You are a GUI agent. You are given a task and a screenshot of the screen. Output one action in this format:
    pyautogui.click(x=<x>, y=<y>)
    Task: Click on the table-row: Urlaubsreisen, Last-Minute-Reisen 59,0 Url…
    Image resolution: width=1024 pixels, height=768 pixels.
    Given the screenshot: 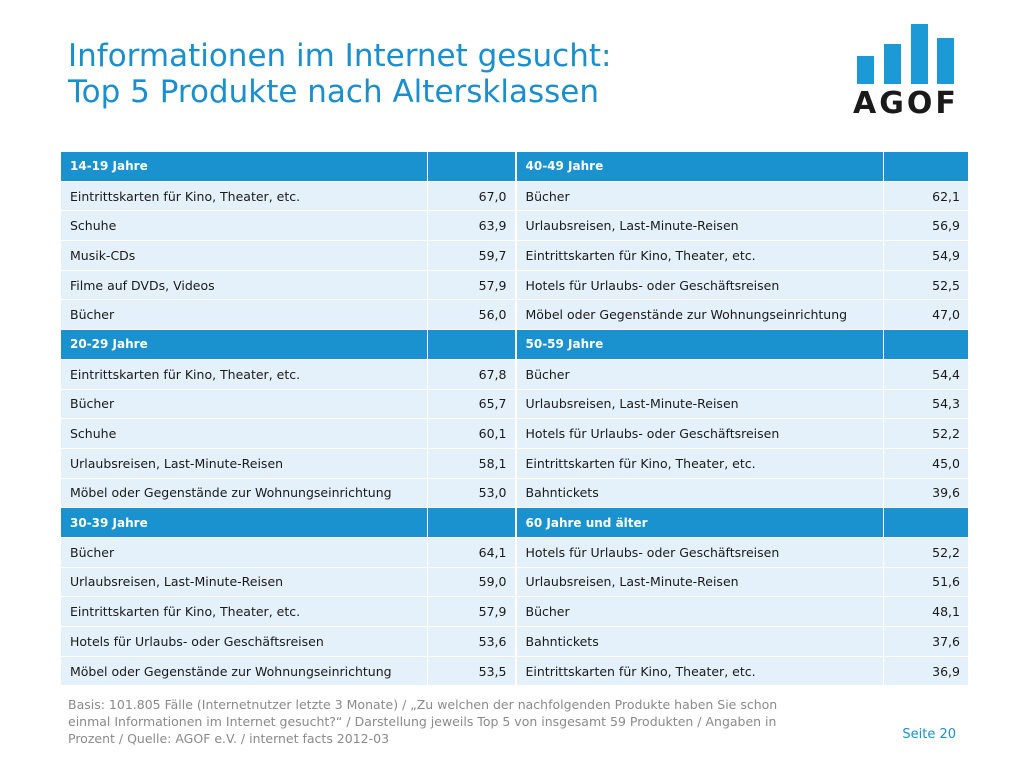 What is the action you would take?
    pyautogui.click(x=514, y=582)
    